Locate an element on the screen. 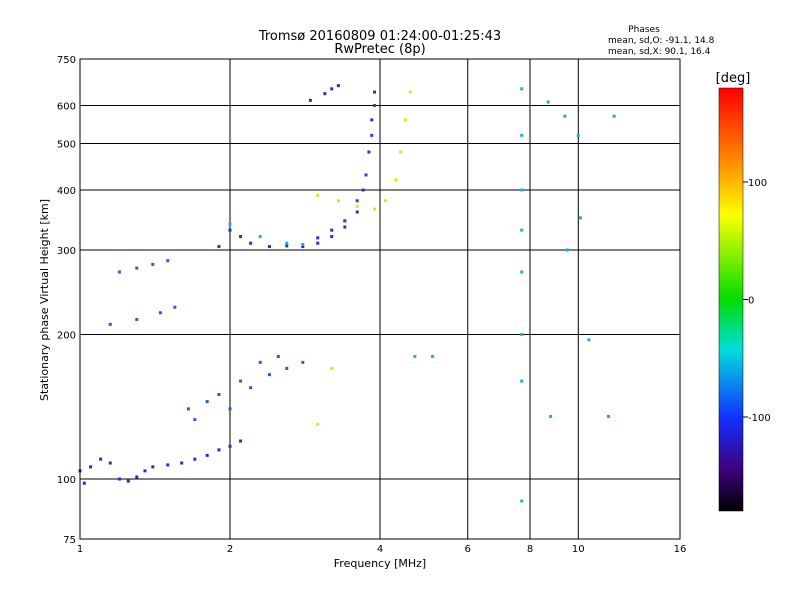  colorbar-label: [deg] is located at coordinates (733, 78).